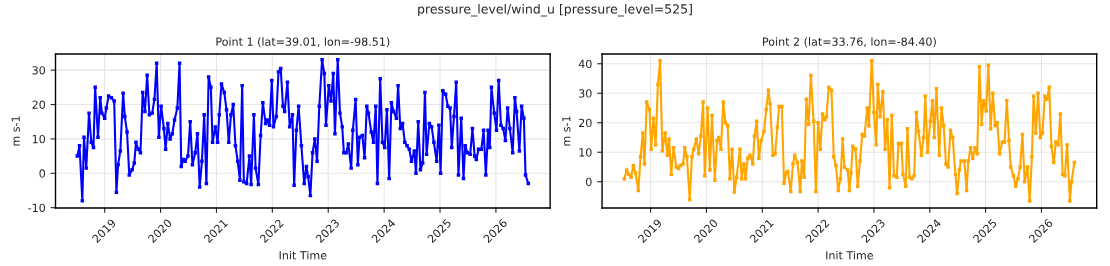  Describe the element at coordinates (303, 42) in the screenshot. I see `chart-title: Point 1 (lat=39.01, lon=-98.51)` at that location.